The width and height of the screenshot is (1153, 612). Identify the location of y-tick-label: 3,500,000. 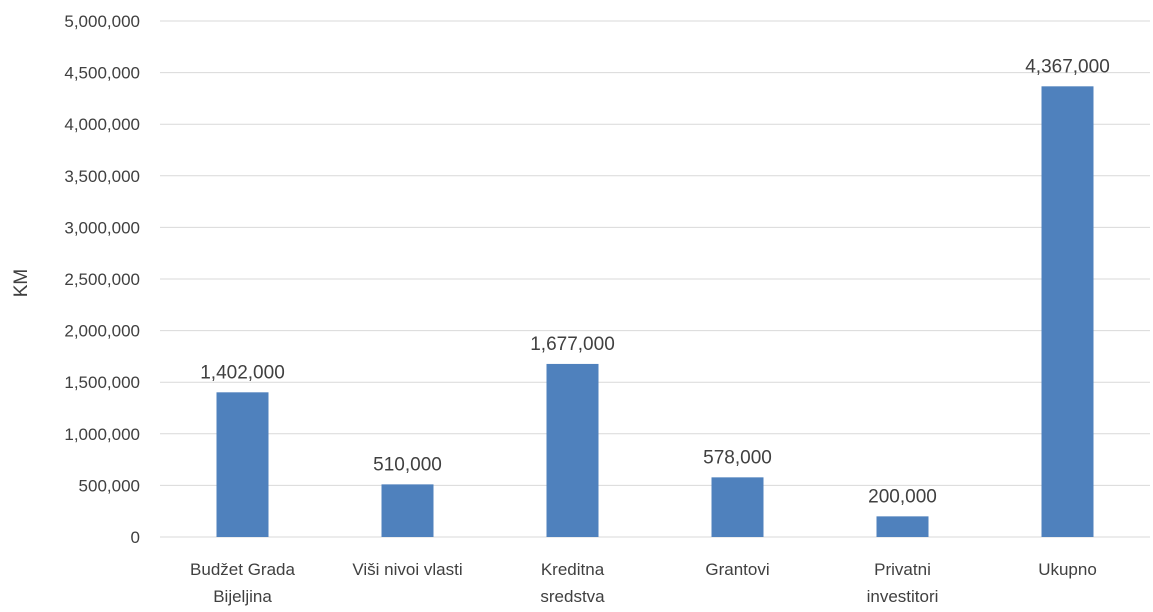
(102, 176).